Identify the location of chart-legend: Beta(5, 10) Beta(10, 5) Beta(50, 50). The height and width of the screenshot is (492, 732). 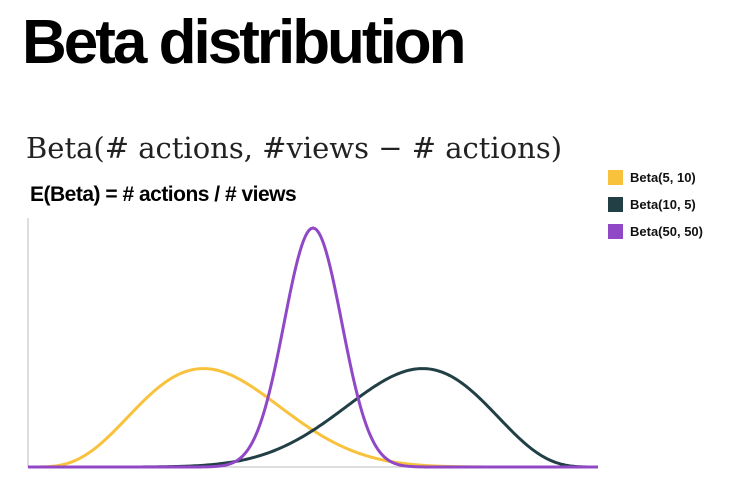
(655, 208).